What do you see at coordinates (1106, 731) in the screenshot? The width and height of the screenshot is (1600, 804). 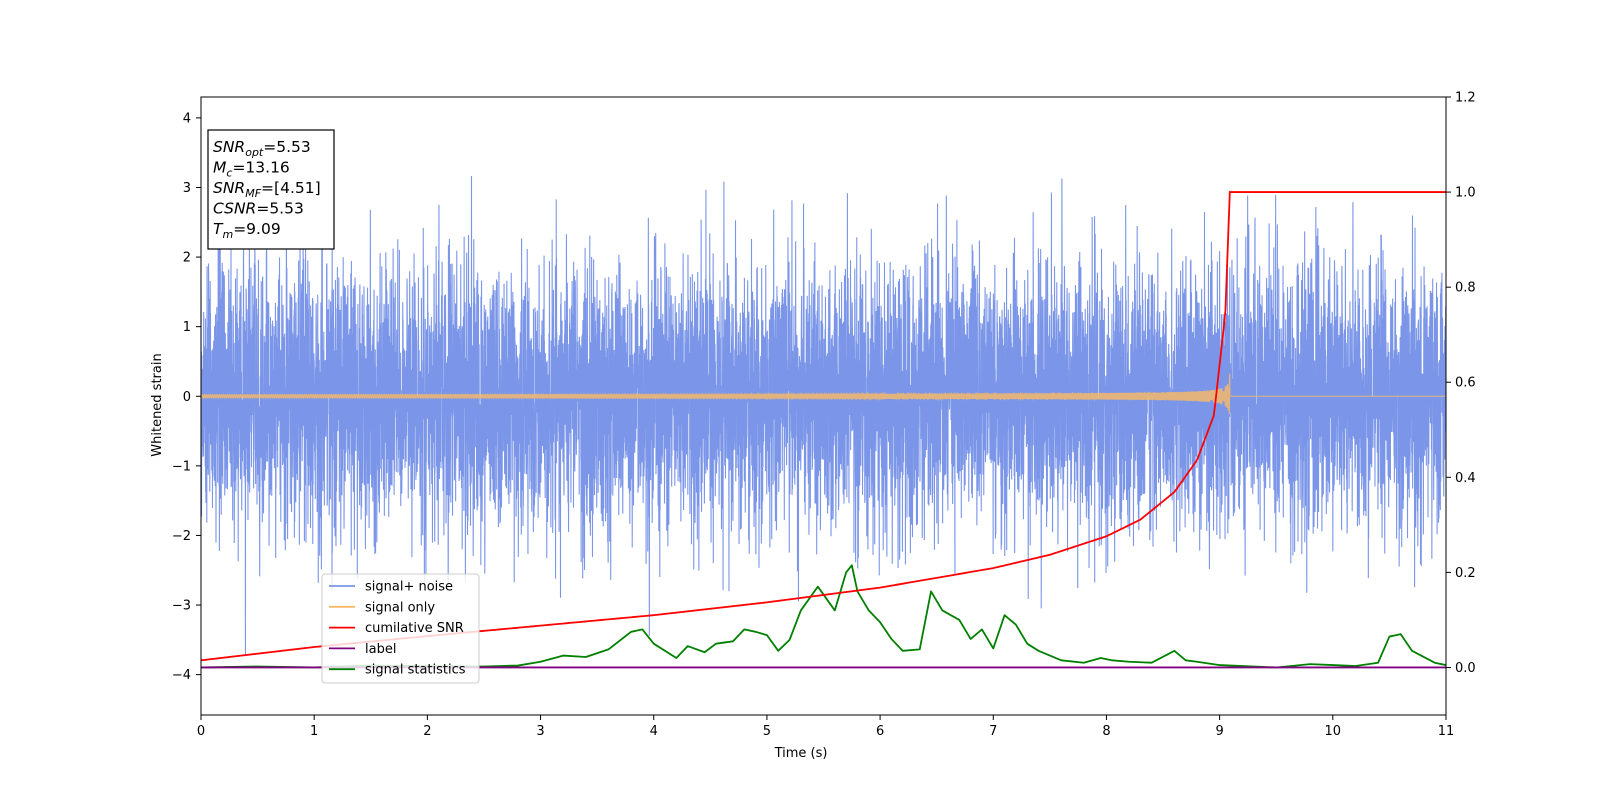 I see `x-tick-label: 8` at bounding box center [1106, 731].